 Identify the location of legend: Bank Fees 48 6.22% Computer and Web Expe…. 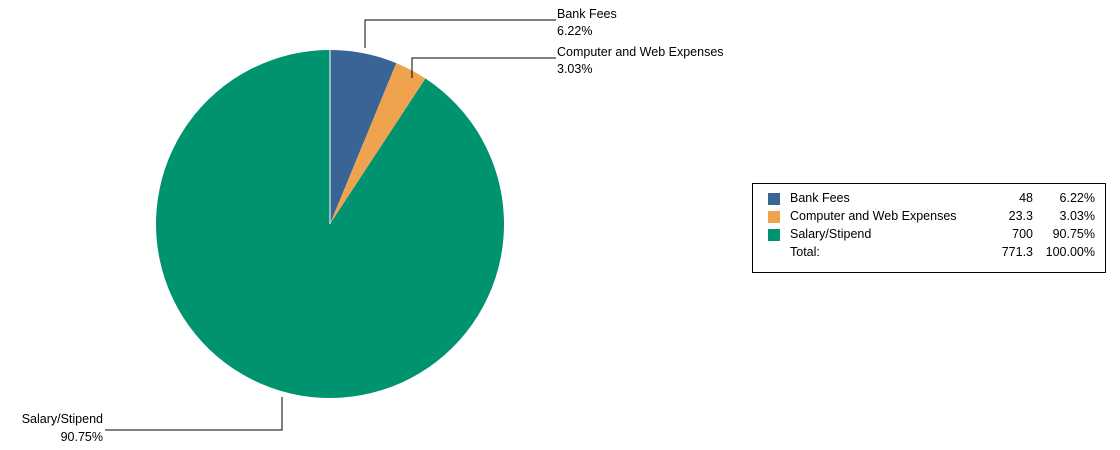
(929, 228).